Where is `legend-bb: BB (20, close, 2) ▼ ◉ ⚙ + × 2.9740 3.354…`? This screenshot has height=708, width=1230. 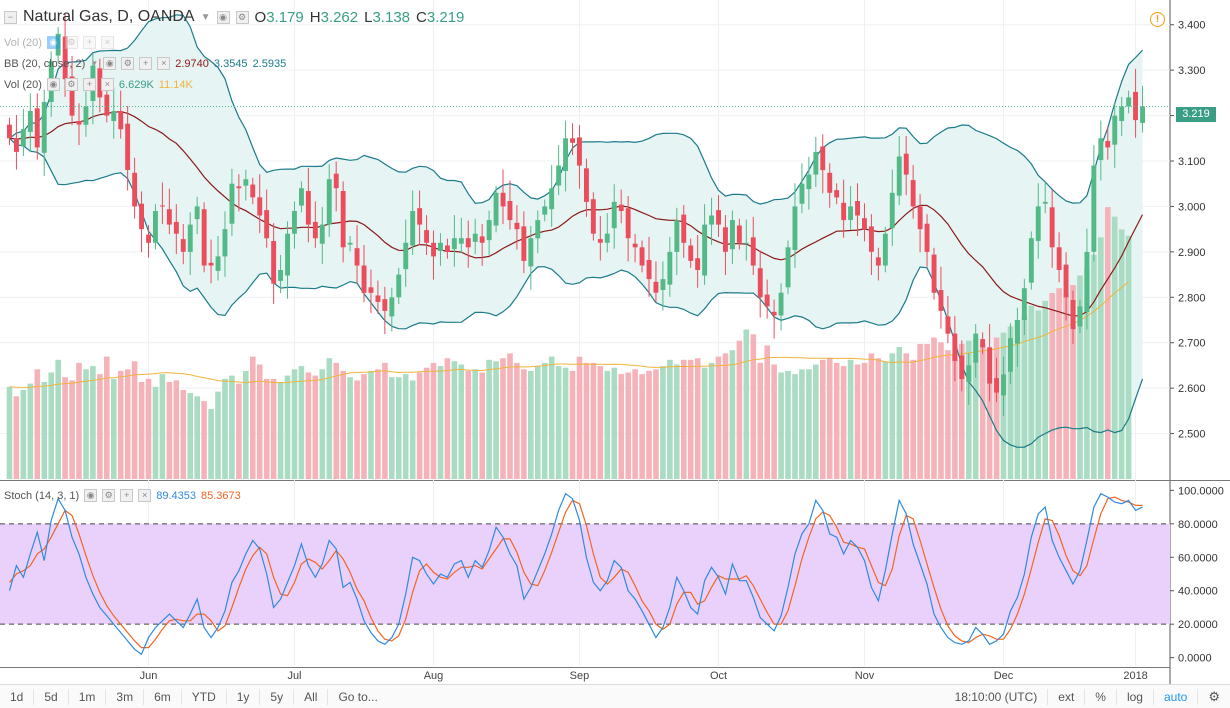
legend-bb: BB (20, close, 2) ▼ ◉ ⚙ + × 2.9740 3.354… is located at coordinates (145, 63).